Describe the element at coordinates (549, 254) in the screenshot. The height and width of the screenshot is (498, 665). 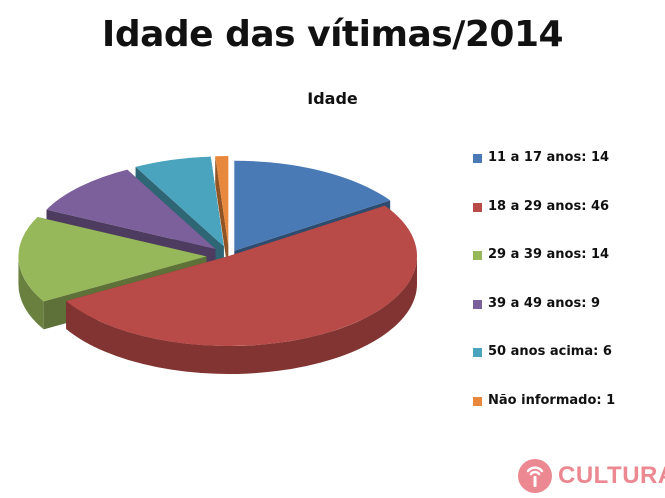
I see `legend-label: 29 a 39 anos: 14` at that location.